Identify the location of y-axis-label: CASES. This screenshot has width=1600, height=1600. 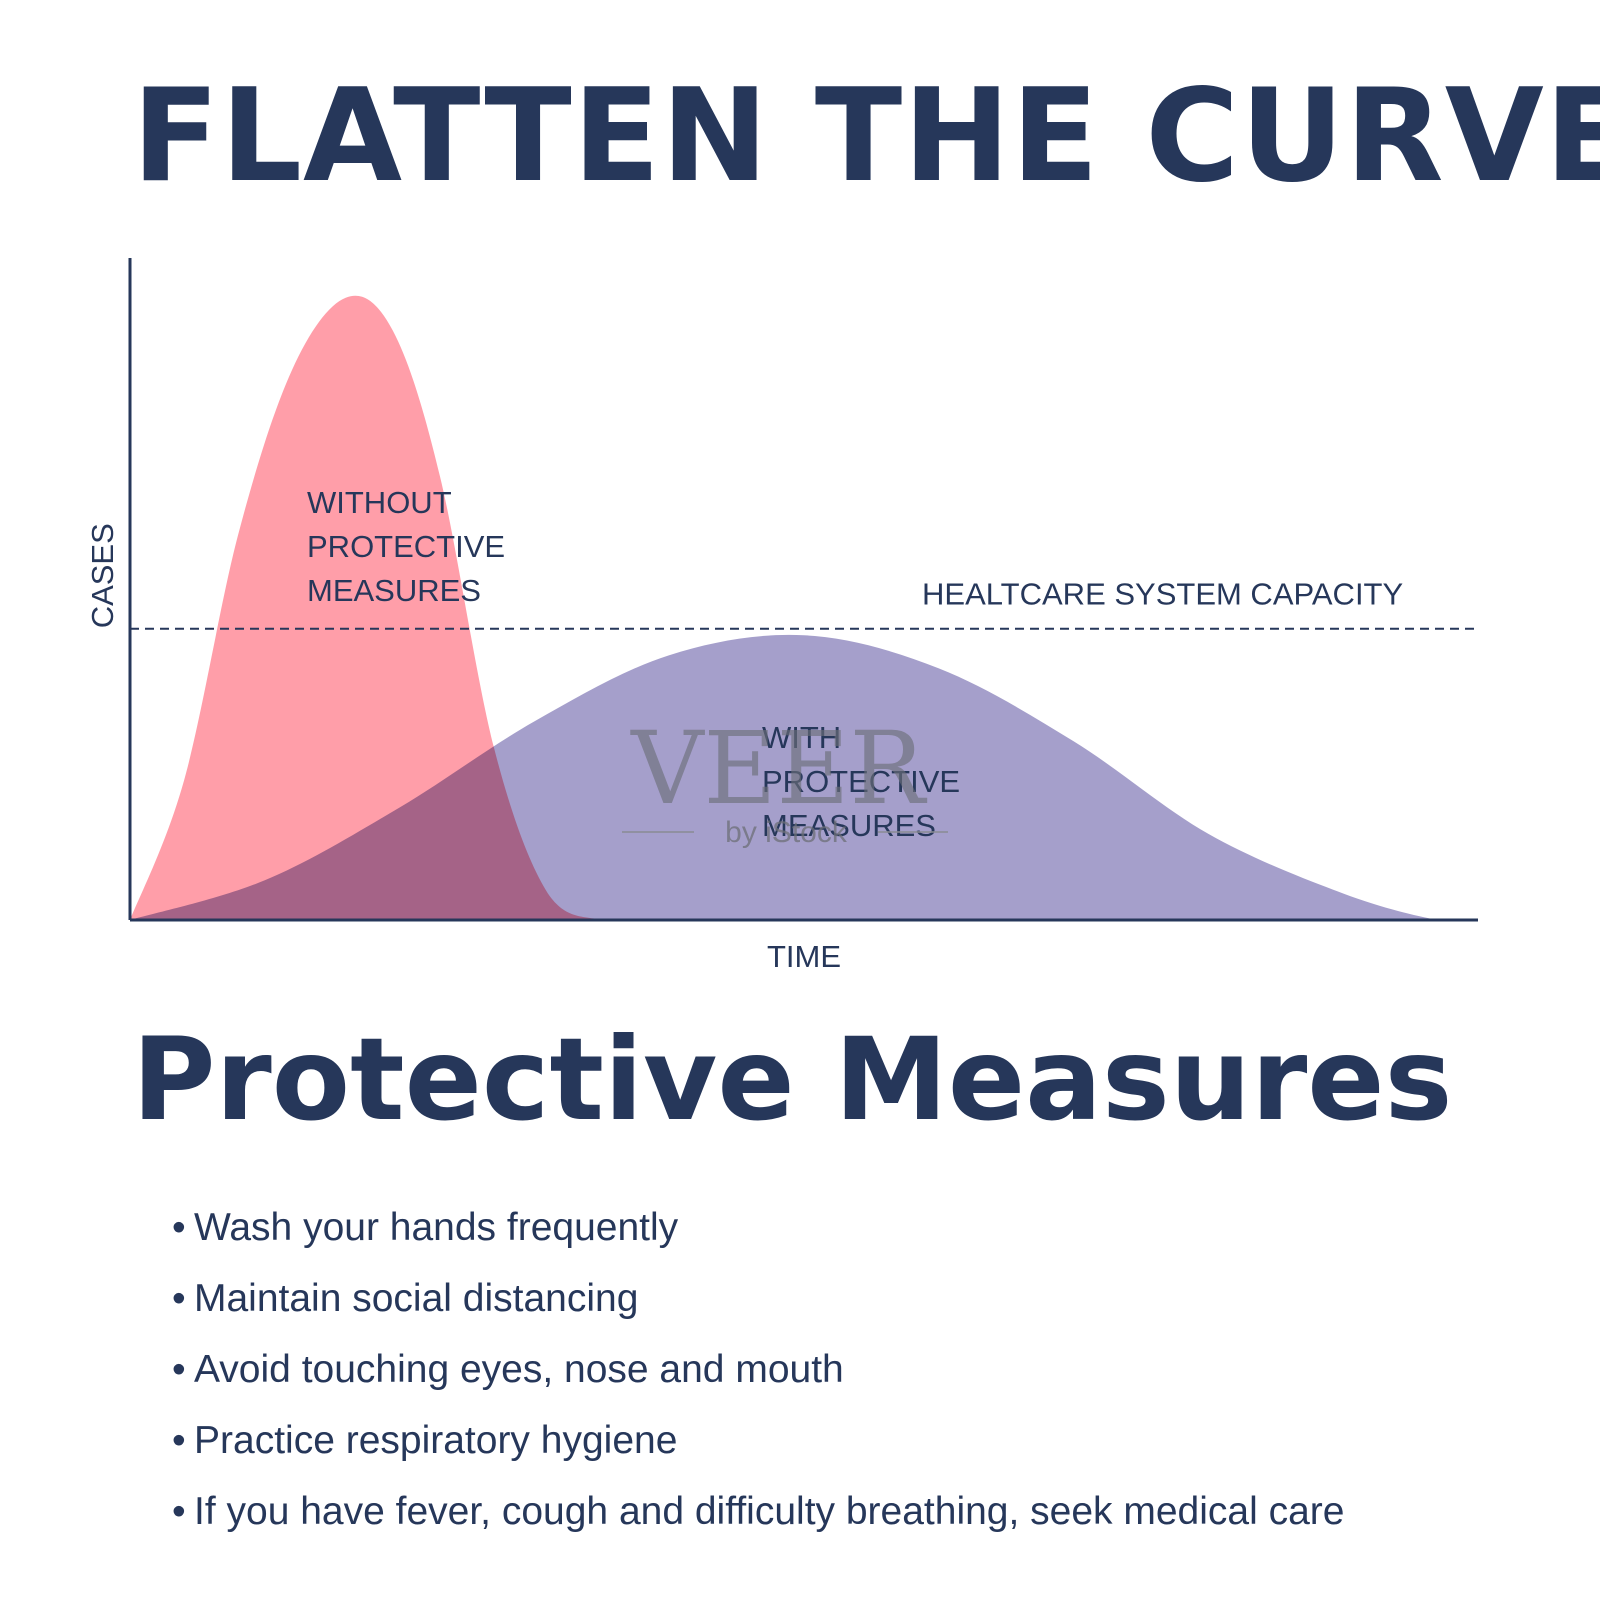
(102, 575).